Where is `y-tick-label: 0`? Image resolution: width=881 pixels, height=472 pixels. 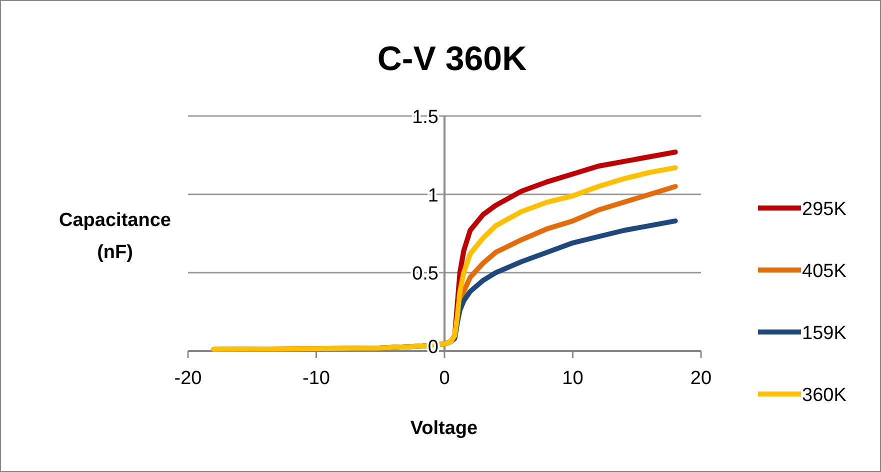
y-tick-label: 0 is located at coordinates (433, 347).